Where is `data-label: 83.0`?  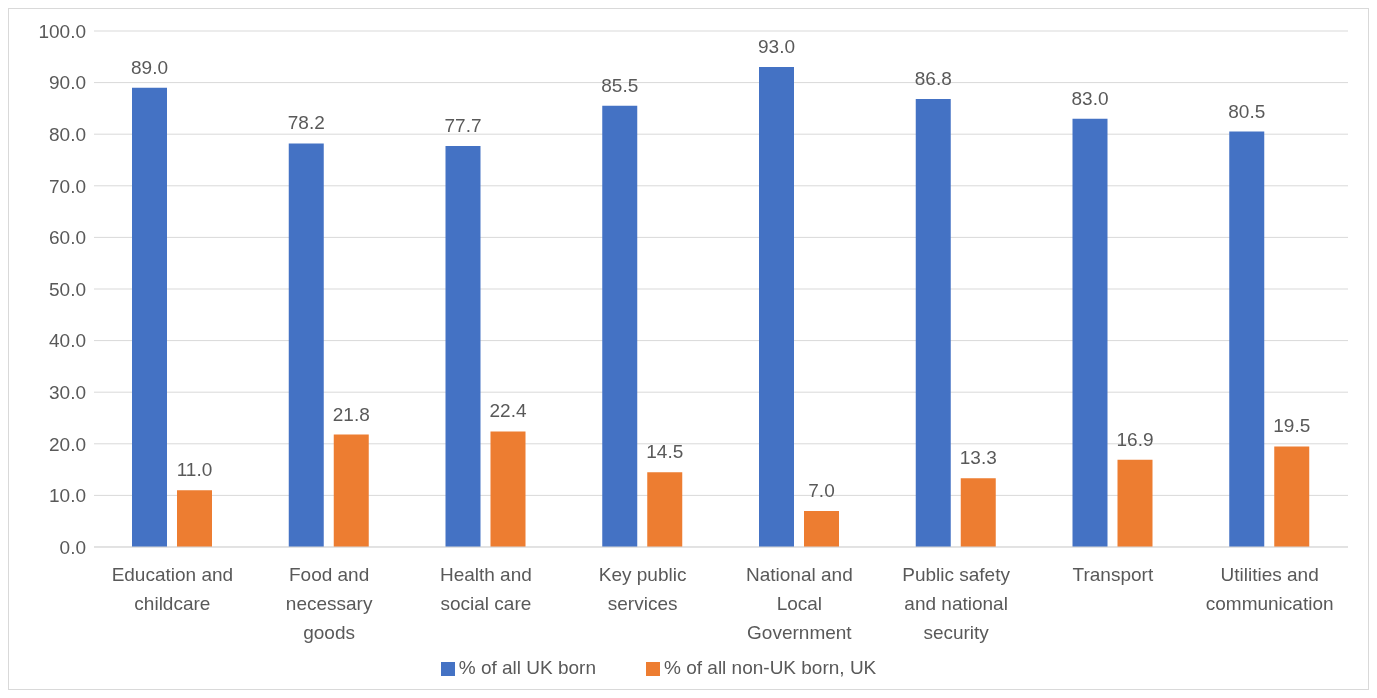 data-label: 83.0 is located at coordinates (1090, 98).